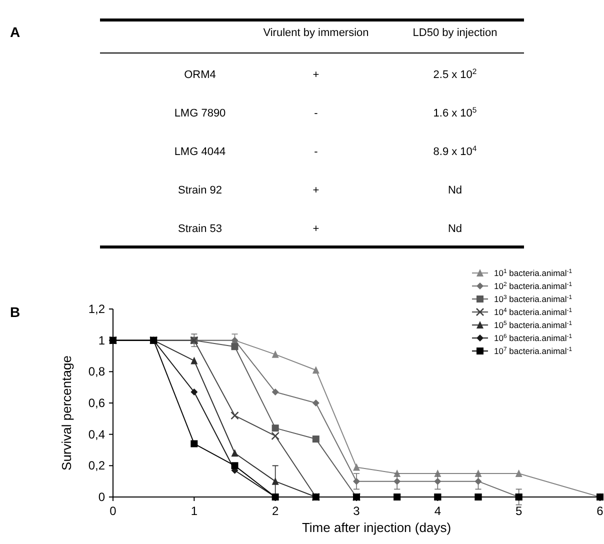  I want to click on y-tick-label: 1,2, so click(97, 309).